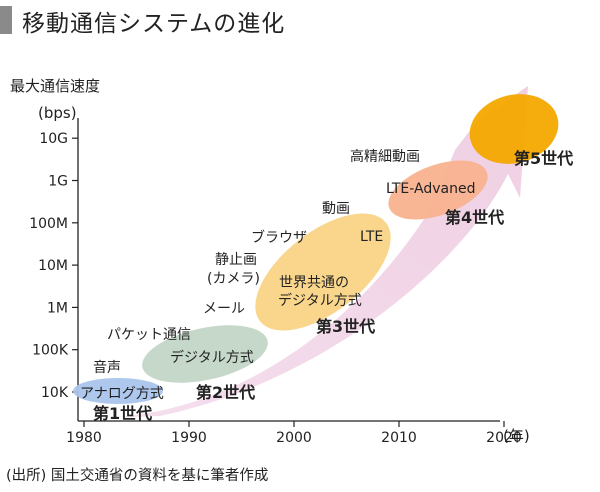 This screenshot has width=600, height=492. Describe the element at coordinates (294, 438) in the screenshot. I see `x-tick-label: 2000` at that location.